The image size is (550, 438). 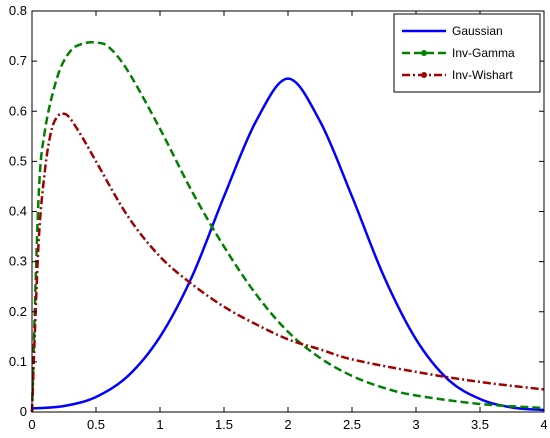 What do you see at coordinates (23, 411) in the screenshot?
I see `y-tick-label: 0` at bounding box center [23, 411].